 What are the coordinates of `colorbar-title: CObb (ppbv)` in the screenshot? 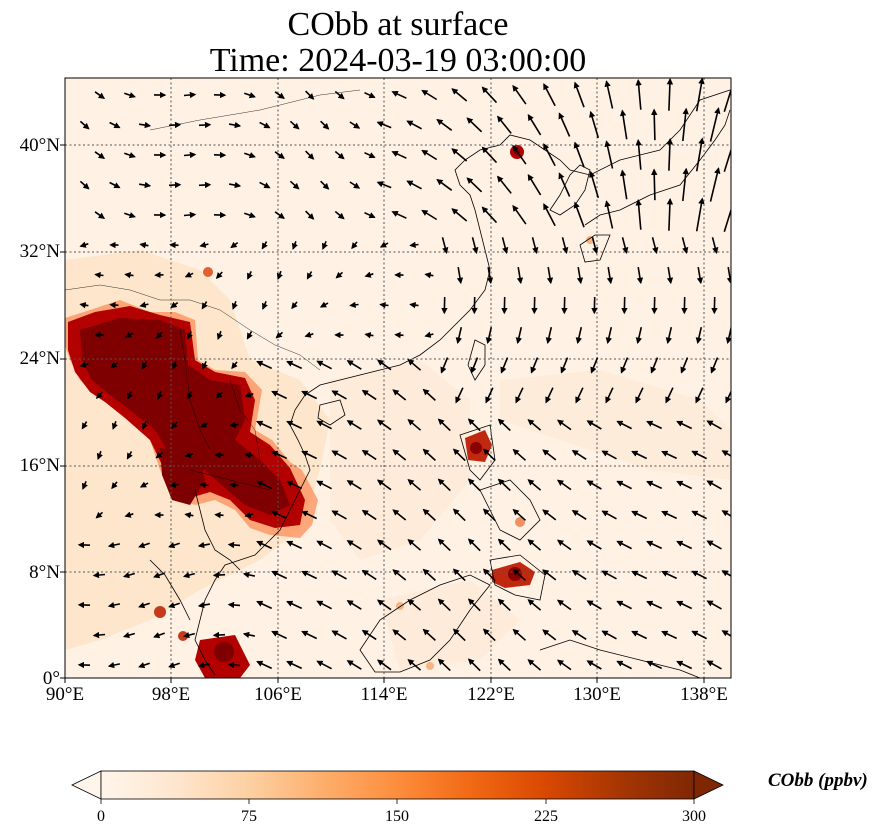 It's located at (818, 780).